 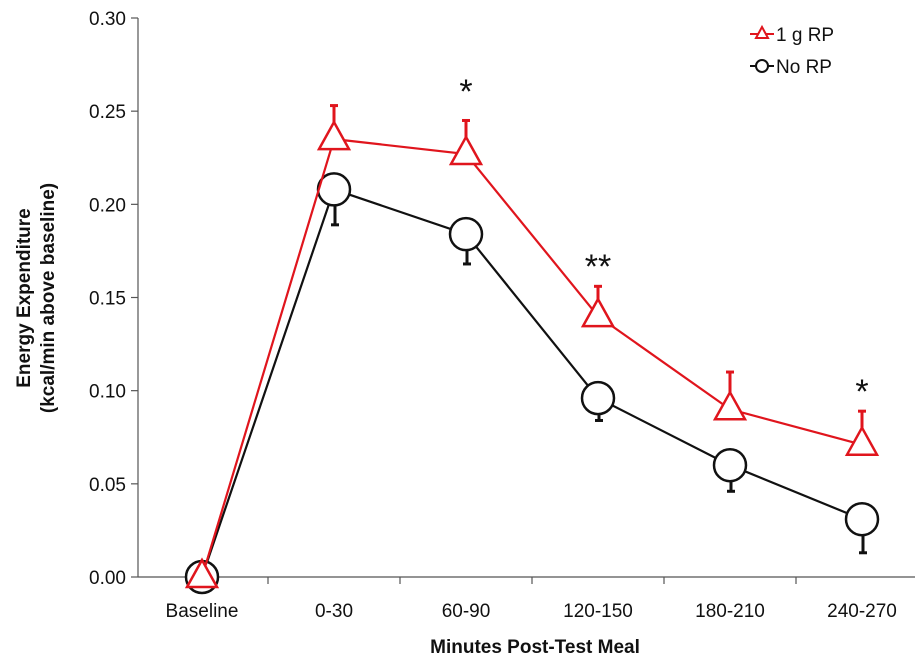 What do you see at coordinates (804, 67) in the screenshot?
I see `legend-label-no-rp: No RP` at bounding box center [804, 67].